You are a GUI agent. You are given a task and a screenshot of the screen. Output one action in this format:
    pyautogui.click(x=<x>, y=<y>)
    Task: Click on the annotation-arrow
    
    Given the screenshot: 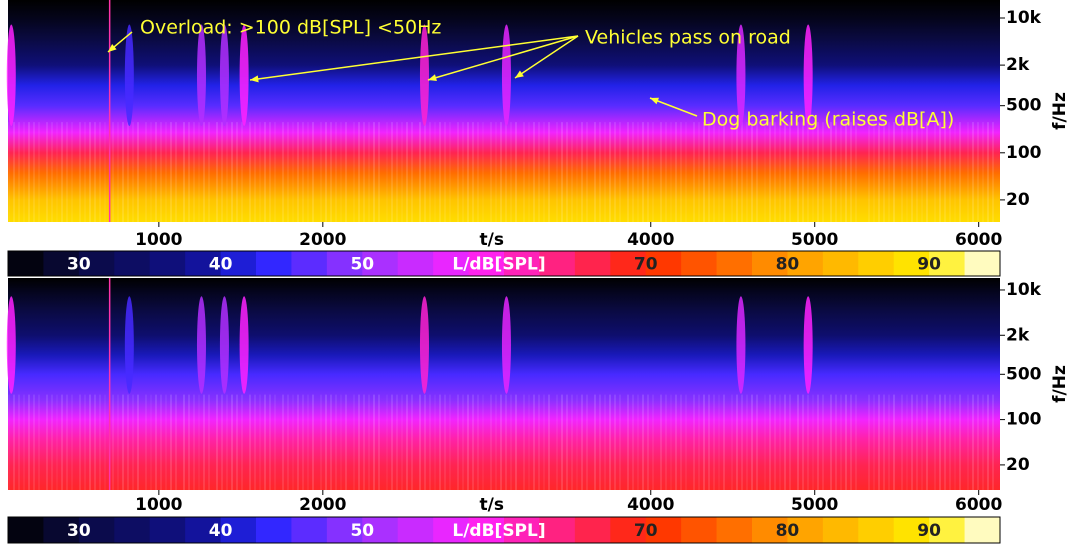 What is the action you would take?
    pyautogui.click(x=503, y=58)
    